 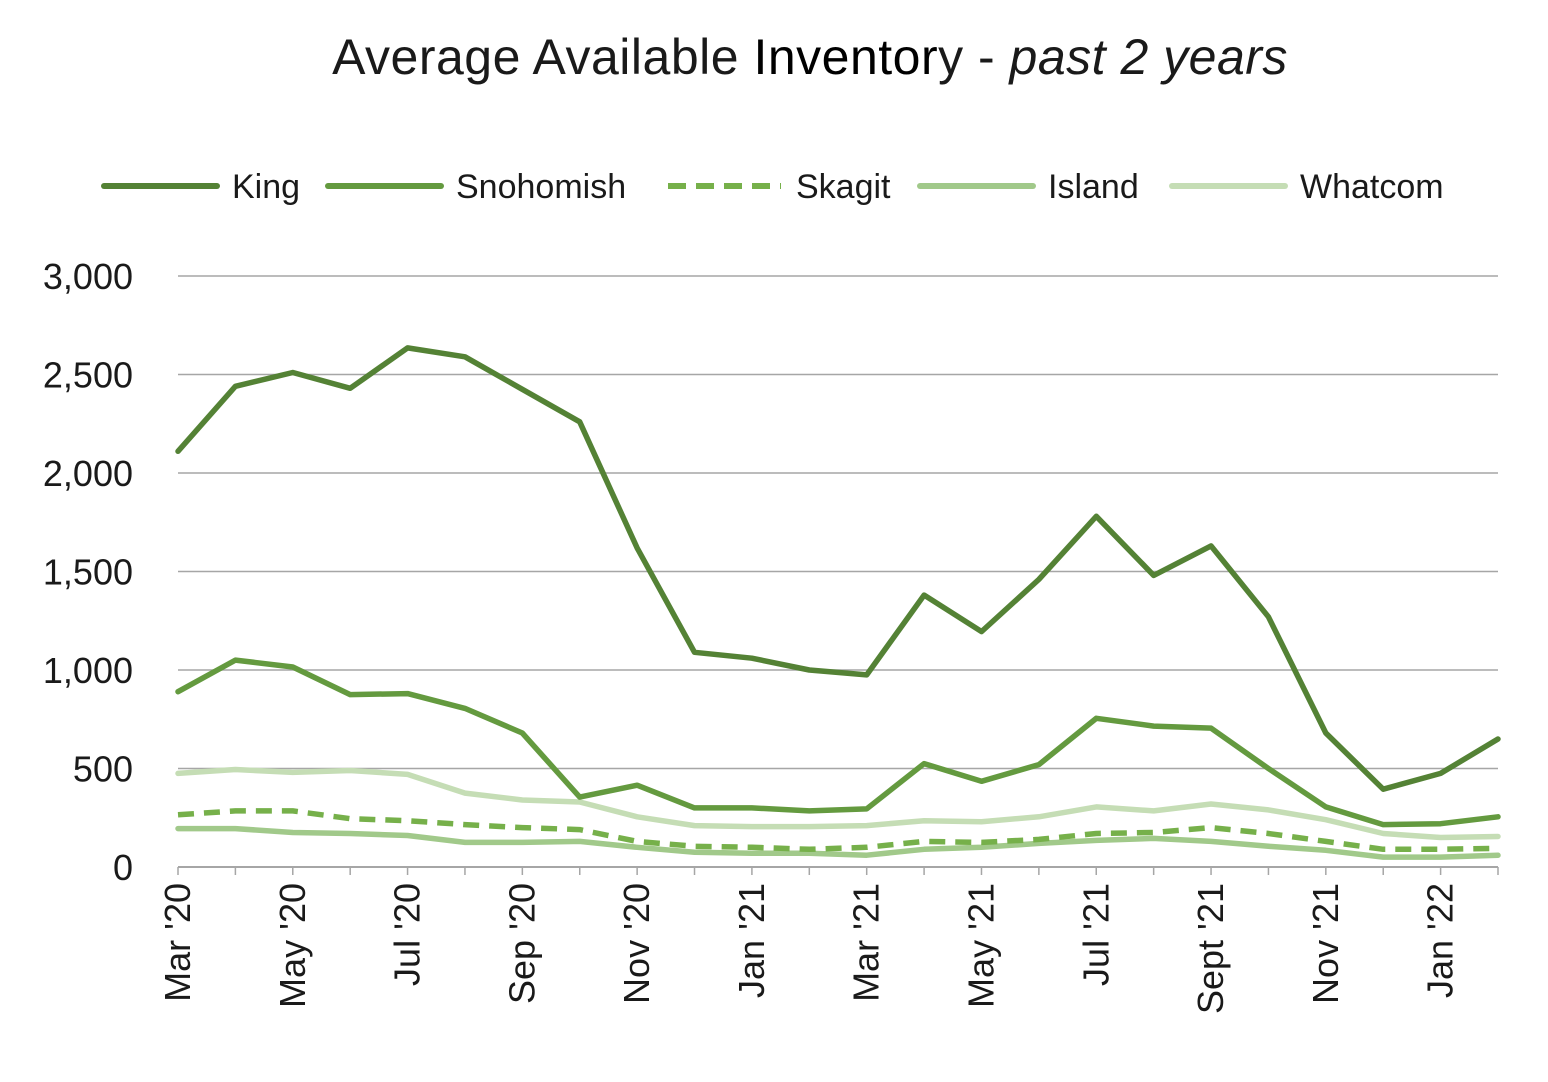 I want to click on x-tick-label: Sept '21, so click(x=1210, y=948).